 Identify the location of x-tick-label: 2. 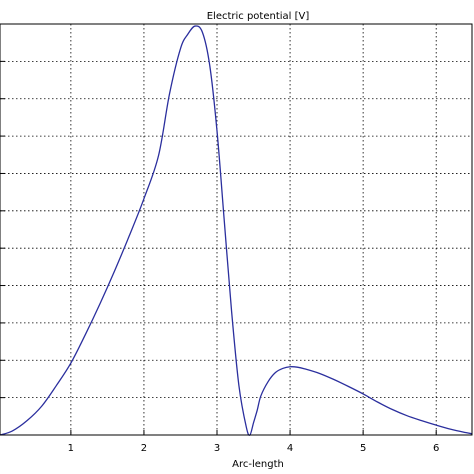
(144, 448).